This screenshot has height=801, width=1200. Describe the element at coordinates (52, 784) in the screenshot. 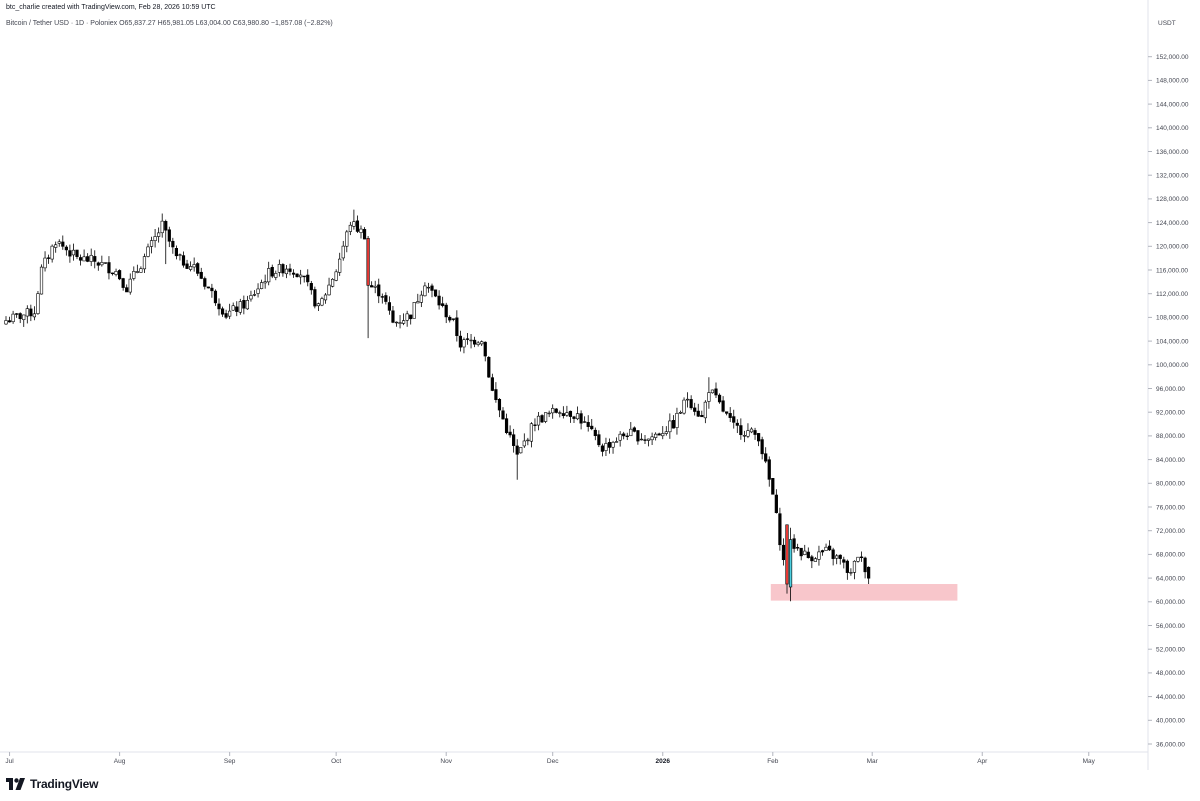

I see `tradingview-logo: TradingView` at that location.